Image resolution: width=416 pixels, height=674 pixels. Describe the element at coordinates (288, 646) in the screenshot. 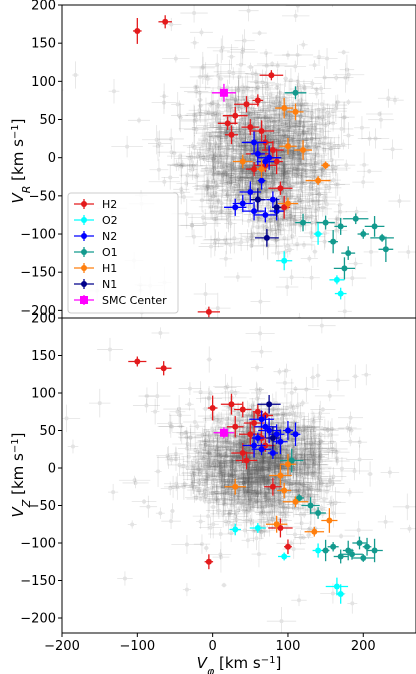

I see `x-tick-label: 100` at that location.